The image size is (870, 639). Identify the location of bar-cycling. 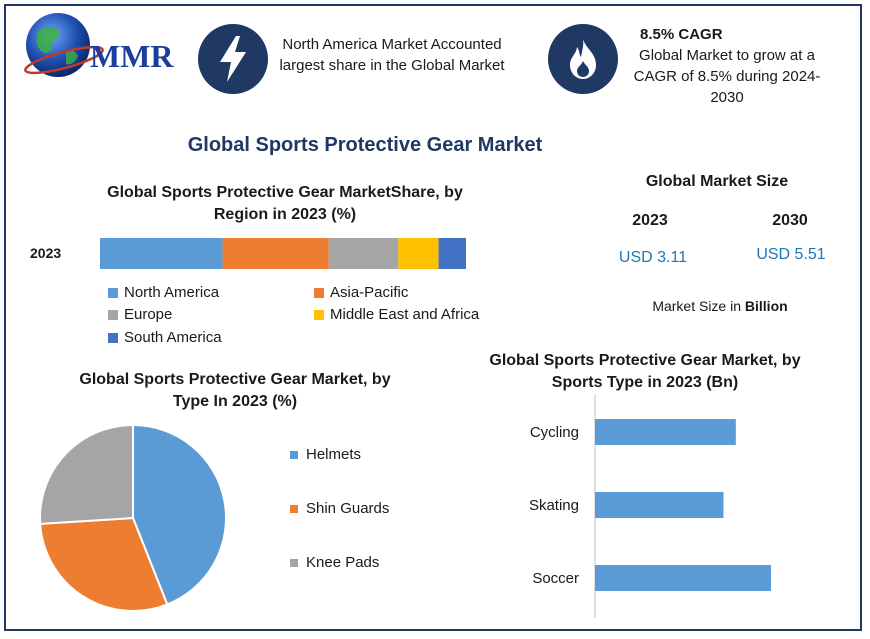
(665, 432).